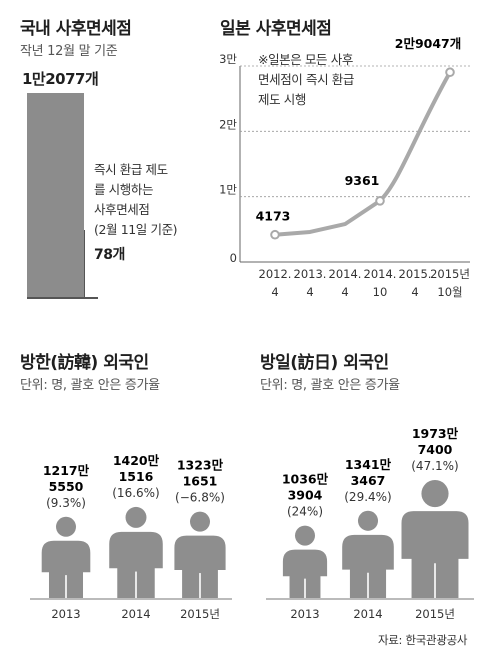 The height and width of the screenshot is (661, 500). I want to click on domestic-baseline, so click(55, 298).